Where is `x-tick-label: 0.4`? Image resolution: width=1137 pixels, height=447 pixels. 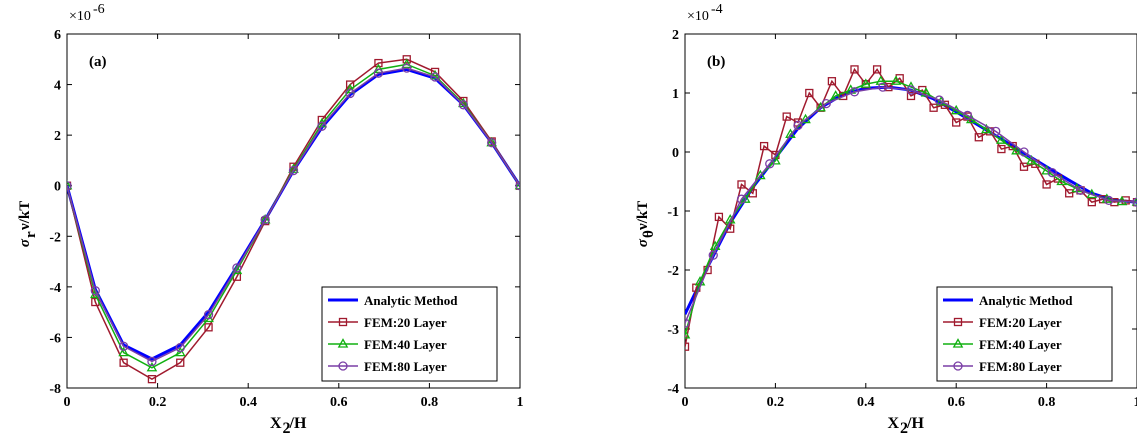 x-tick-label: 0.4 is located at coordinates (866, 402).